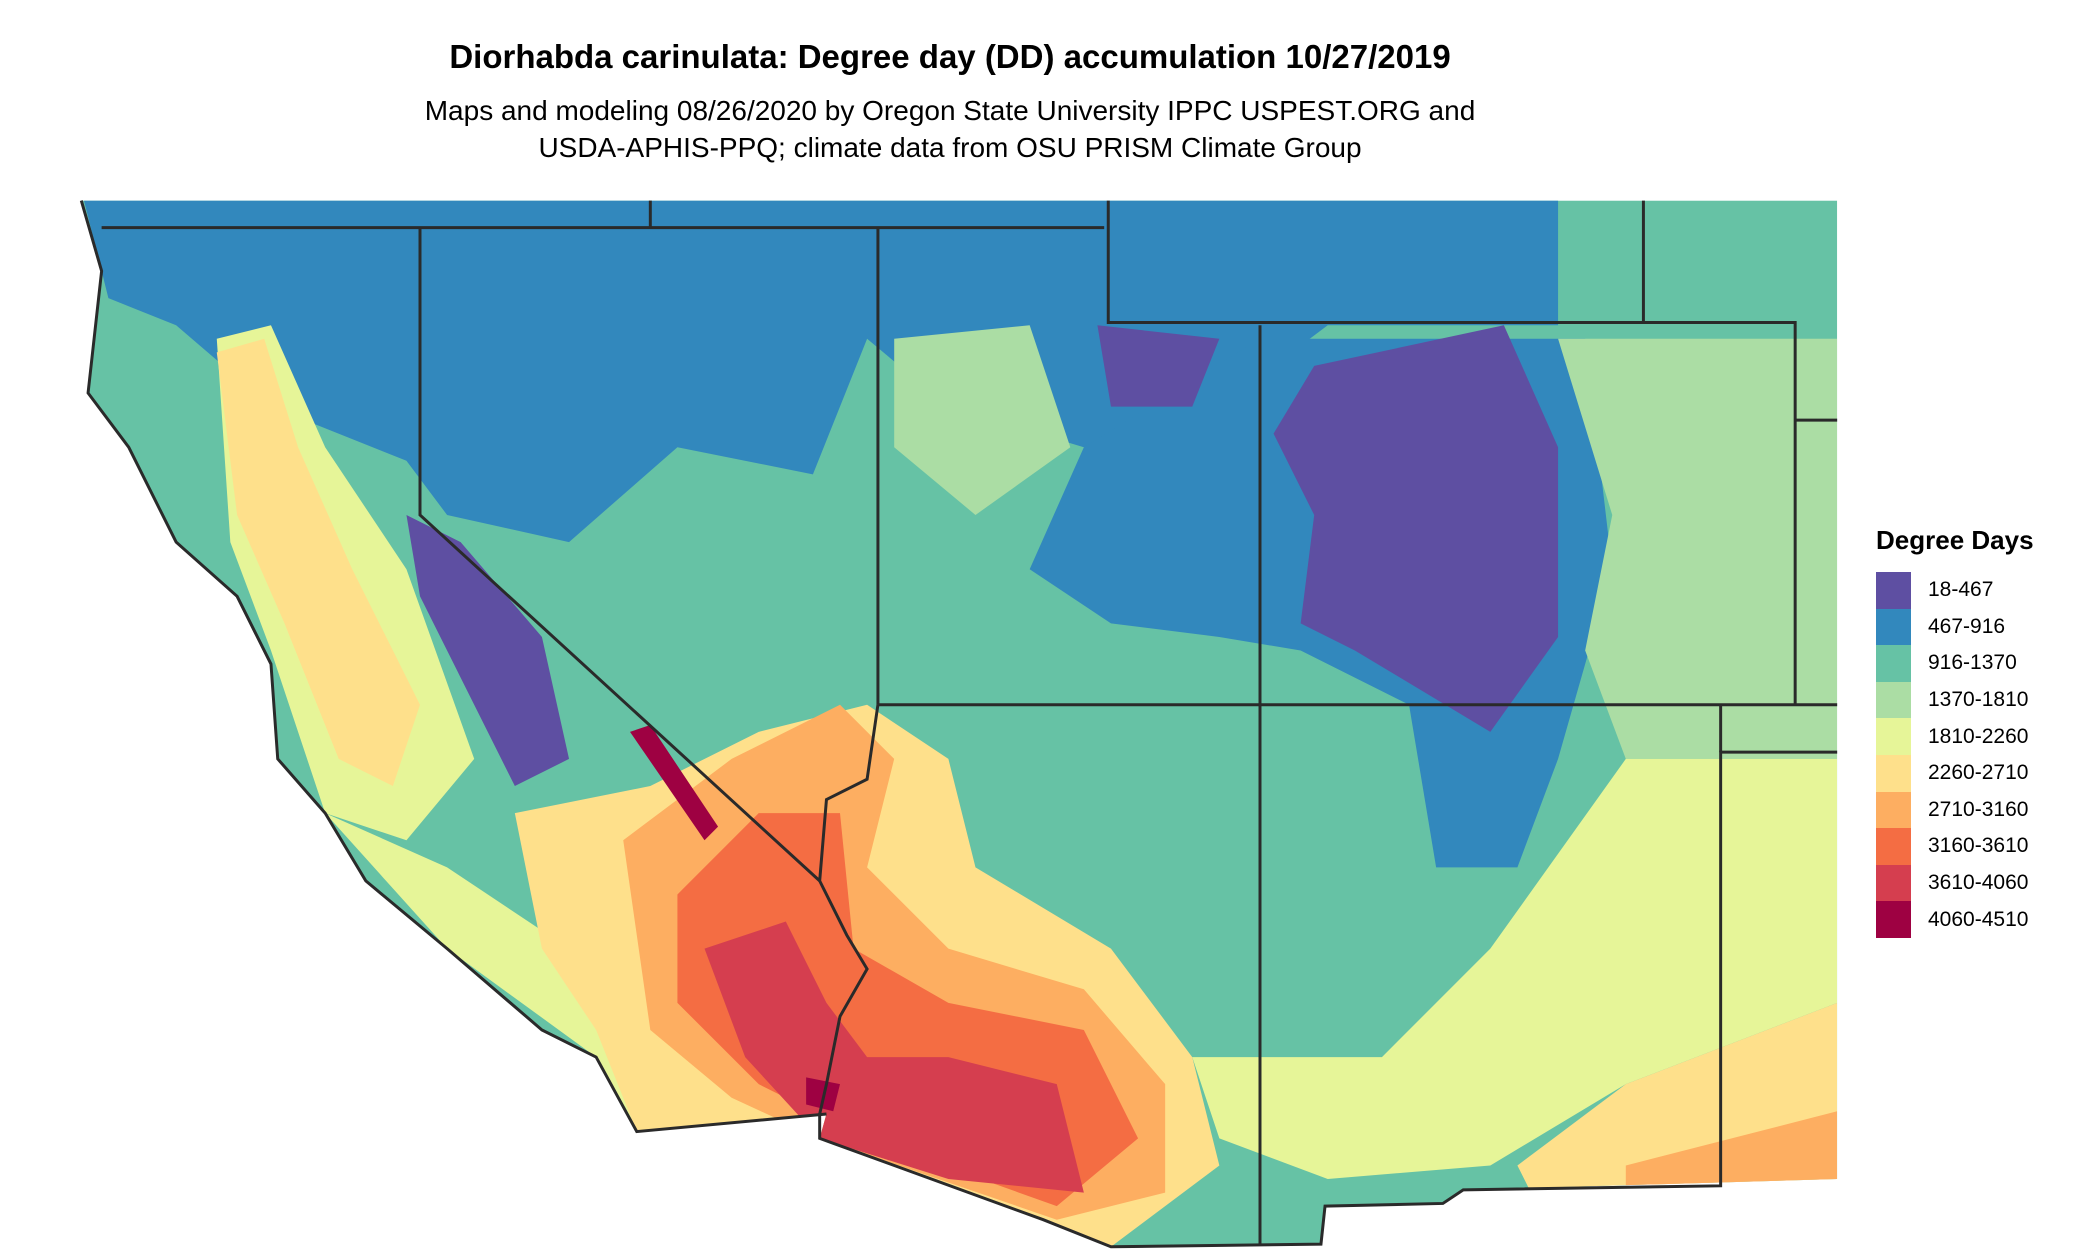 Image resolution: width=2100 pixels, height=1259 pixels. I want to click on zone-18-467-colorado, so click(1416, 528).